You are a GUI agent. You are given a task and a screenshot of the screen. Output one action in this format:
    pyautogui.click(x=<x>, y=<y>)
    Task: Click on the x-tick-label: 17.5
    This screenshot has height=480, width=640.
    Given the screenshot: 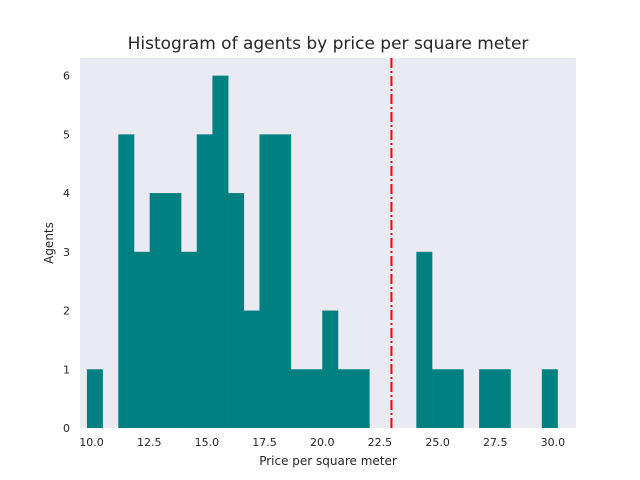 What is the action you would take?
    pyautogui.click(x=264, y=442)
    